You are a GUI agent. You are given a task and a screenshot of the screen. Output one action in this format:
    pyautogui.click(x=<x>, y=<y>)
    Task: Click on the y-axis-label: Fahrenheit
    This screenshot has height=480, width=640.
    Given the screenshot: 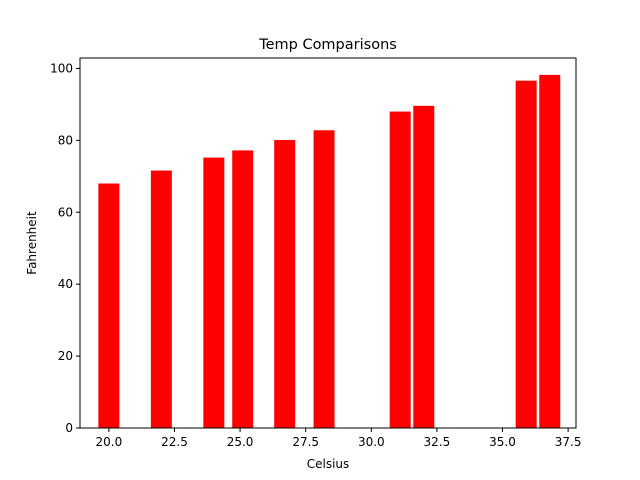 What is the action you would take?
    pyautogui.click(x=32, y=243)
    